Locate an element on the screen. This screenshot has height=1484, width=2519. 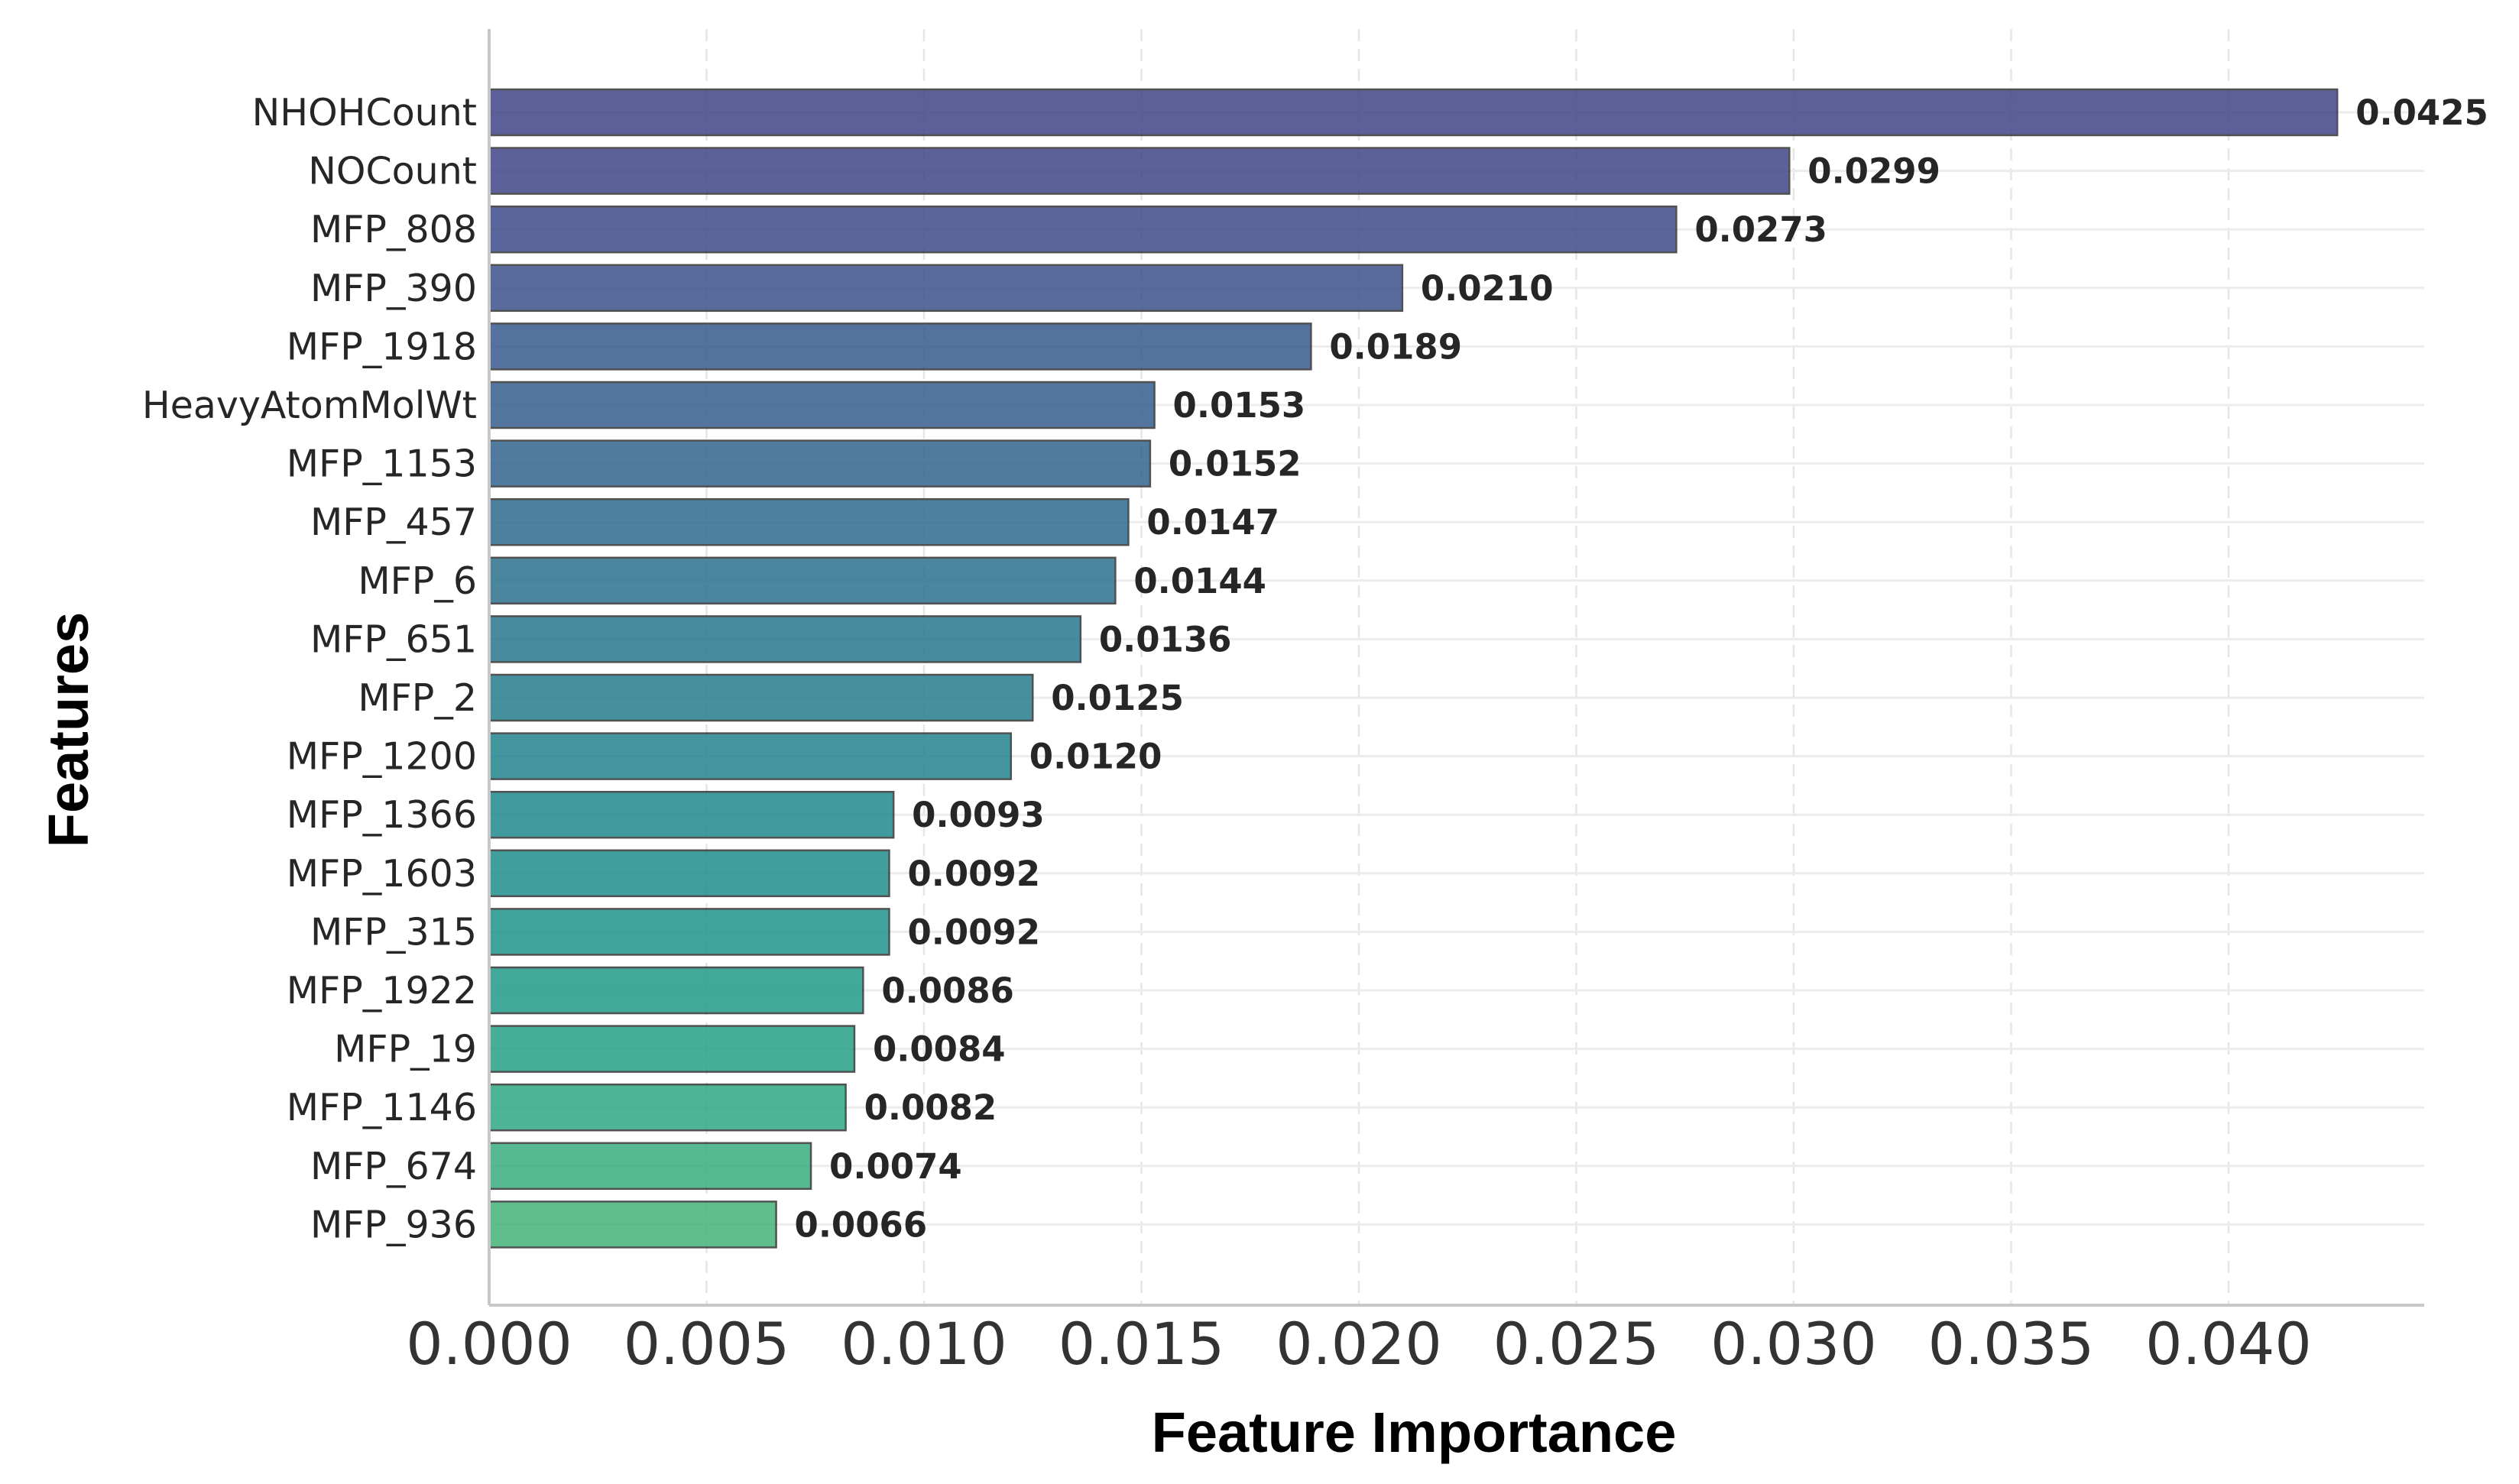
category-label: HeavyAtomMolWt is located at coordinates (309, 405).